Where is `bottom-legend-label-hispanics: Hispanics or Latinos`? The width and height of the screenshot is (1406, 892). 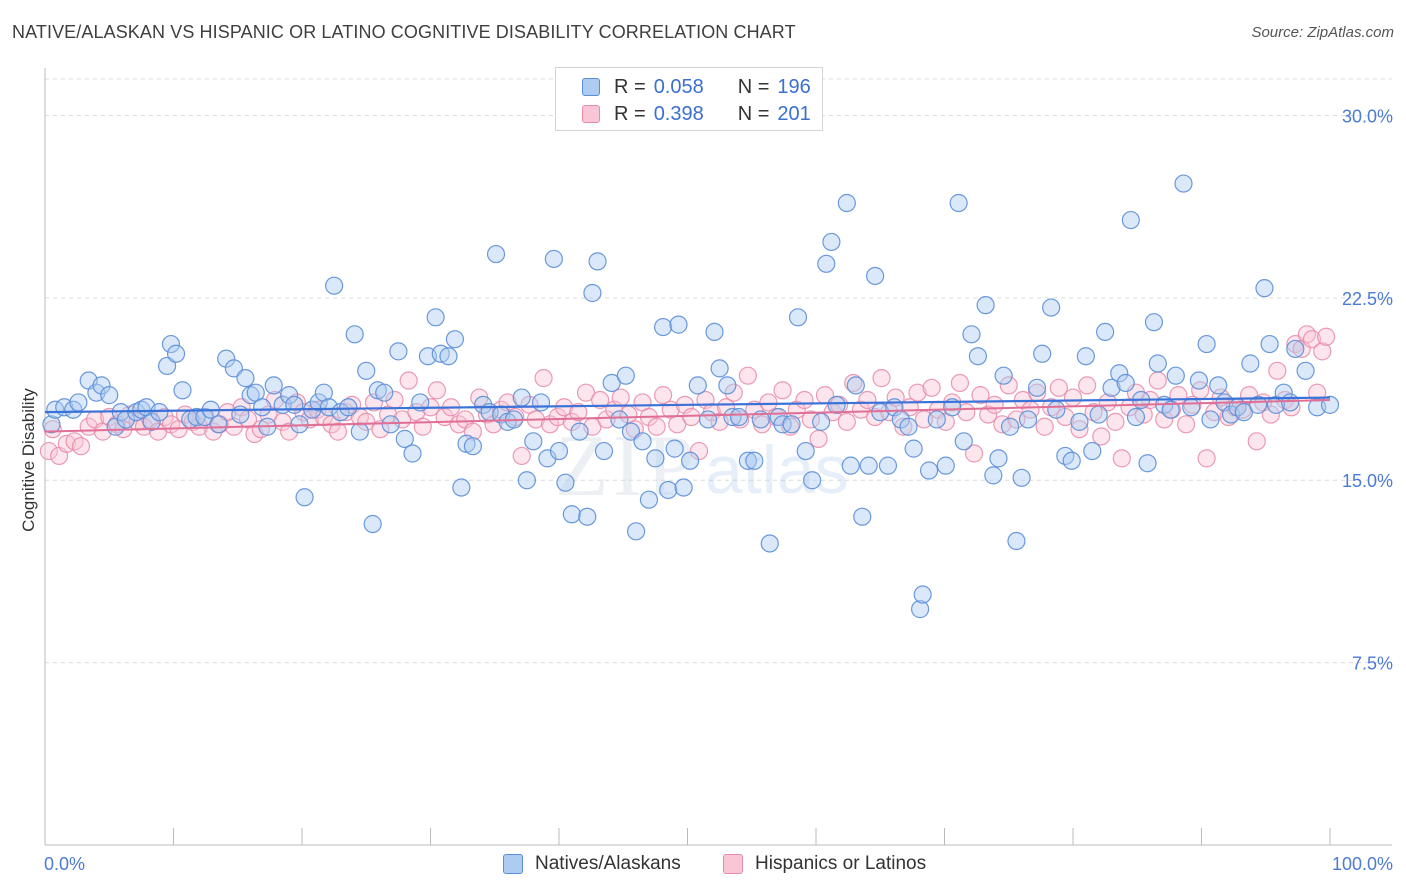 bottom-legend-label-hispanics: Hispanics or Latinos is located at coordinates (841, 863).